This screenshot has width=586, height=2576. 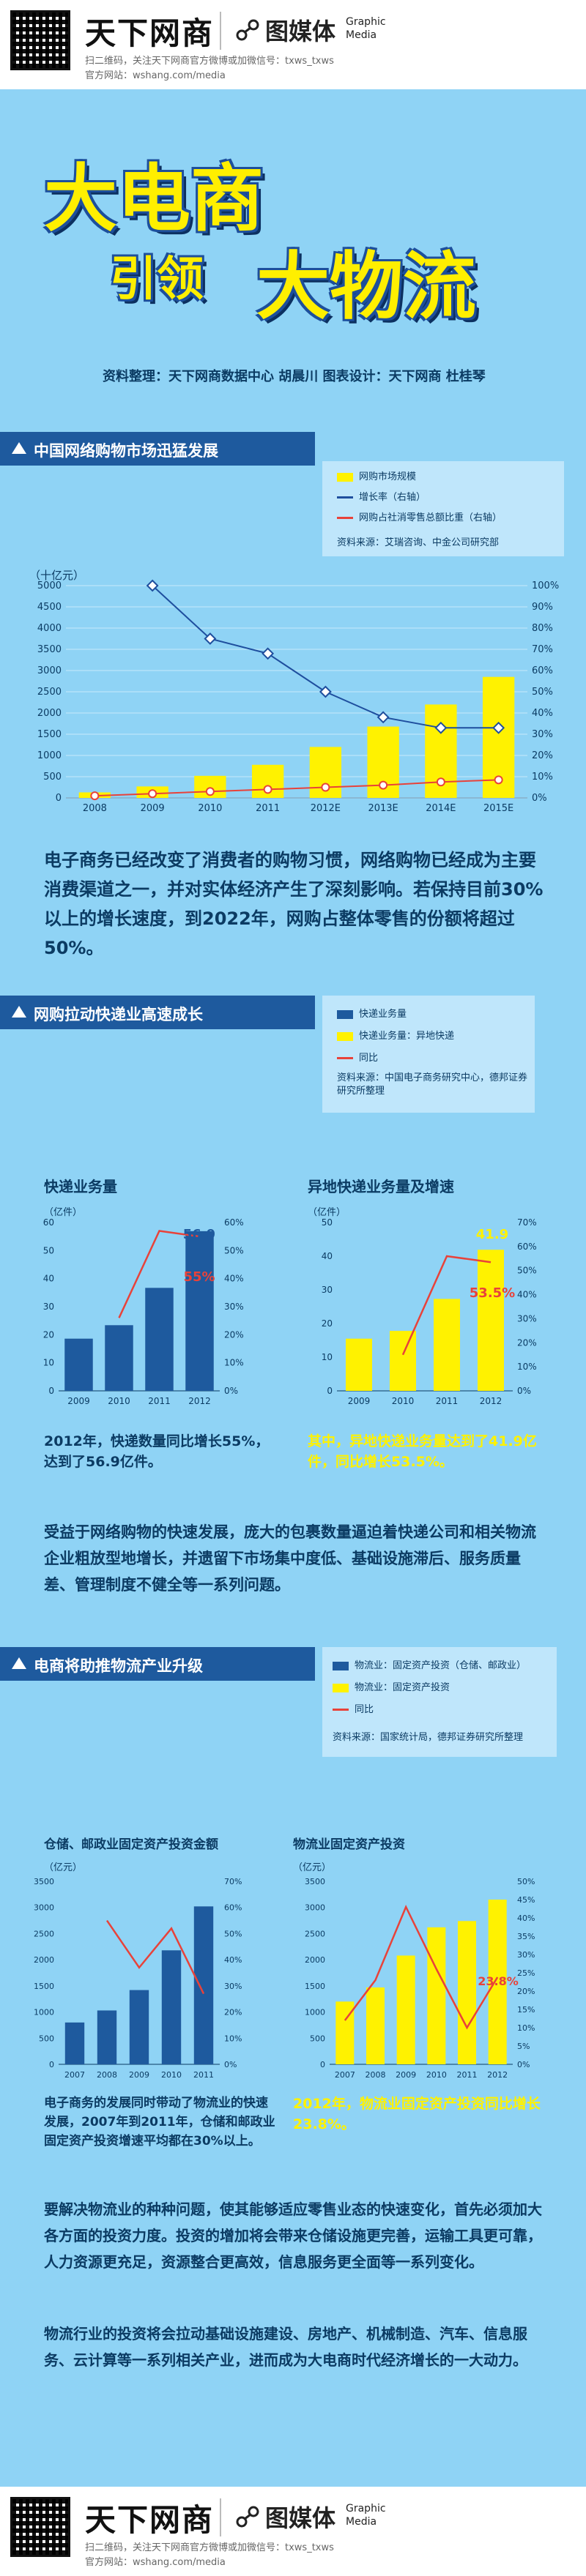 I want to click on chart4-unit: （亿元）, so click(x=64, y=1867).